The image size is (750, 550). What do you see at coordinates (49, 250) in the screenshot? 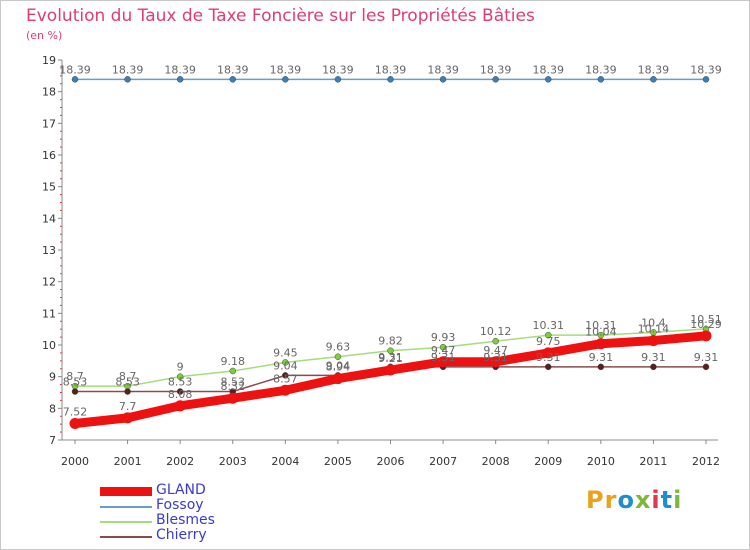
I see `y-tick-label: 13` at bounding box center [49, 250].